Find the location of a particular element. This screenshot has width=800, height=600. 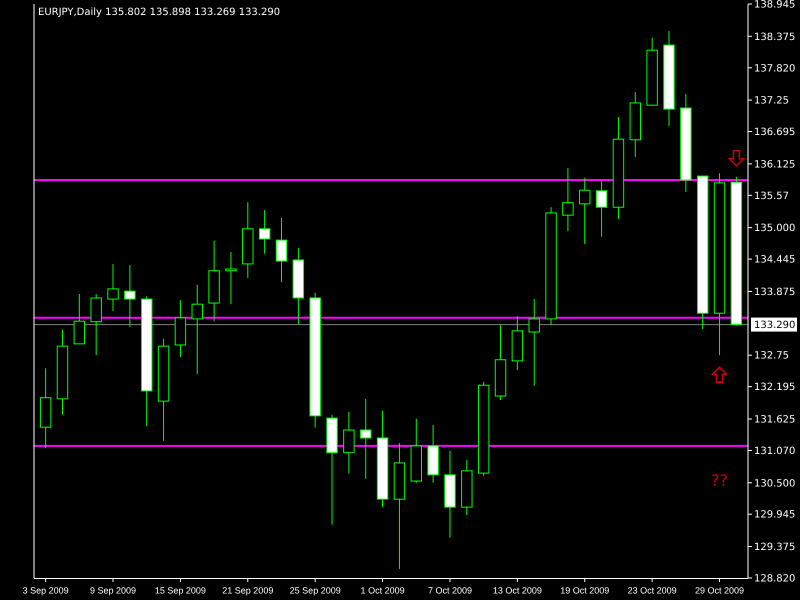

x-tick-label: 13 Oct 2009 is located at coordinates (517, 590).